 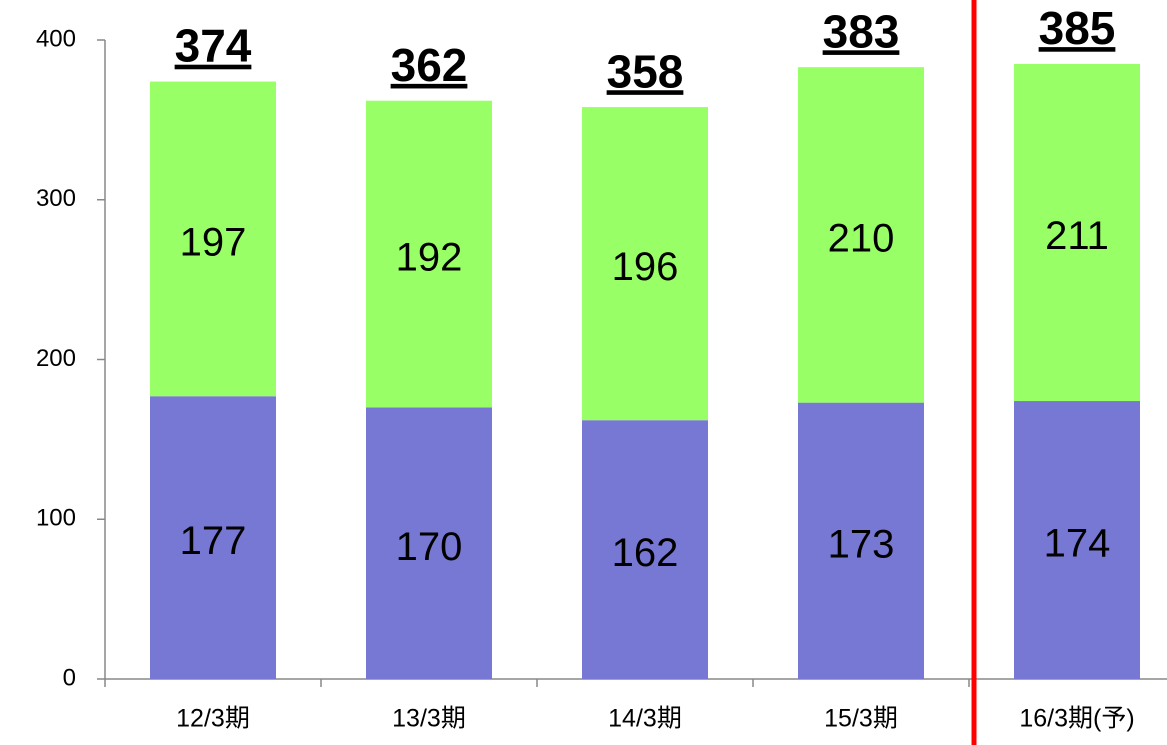 What do you see at coordinates (56, 38) in the screenshot?
I see `y-tick-label: 400` at bounding box center [56, 38].